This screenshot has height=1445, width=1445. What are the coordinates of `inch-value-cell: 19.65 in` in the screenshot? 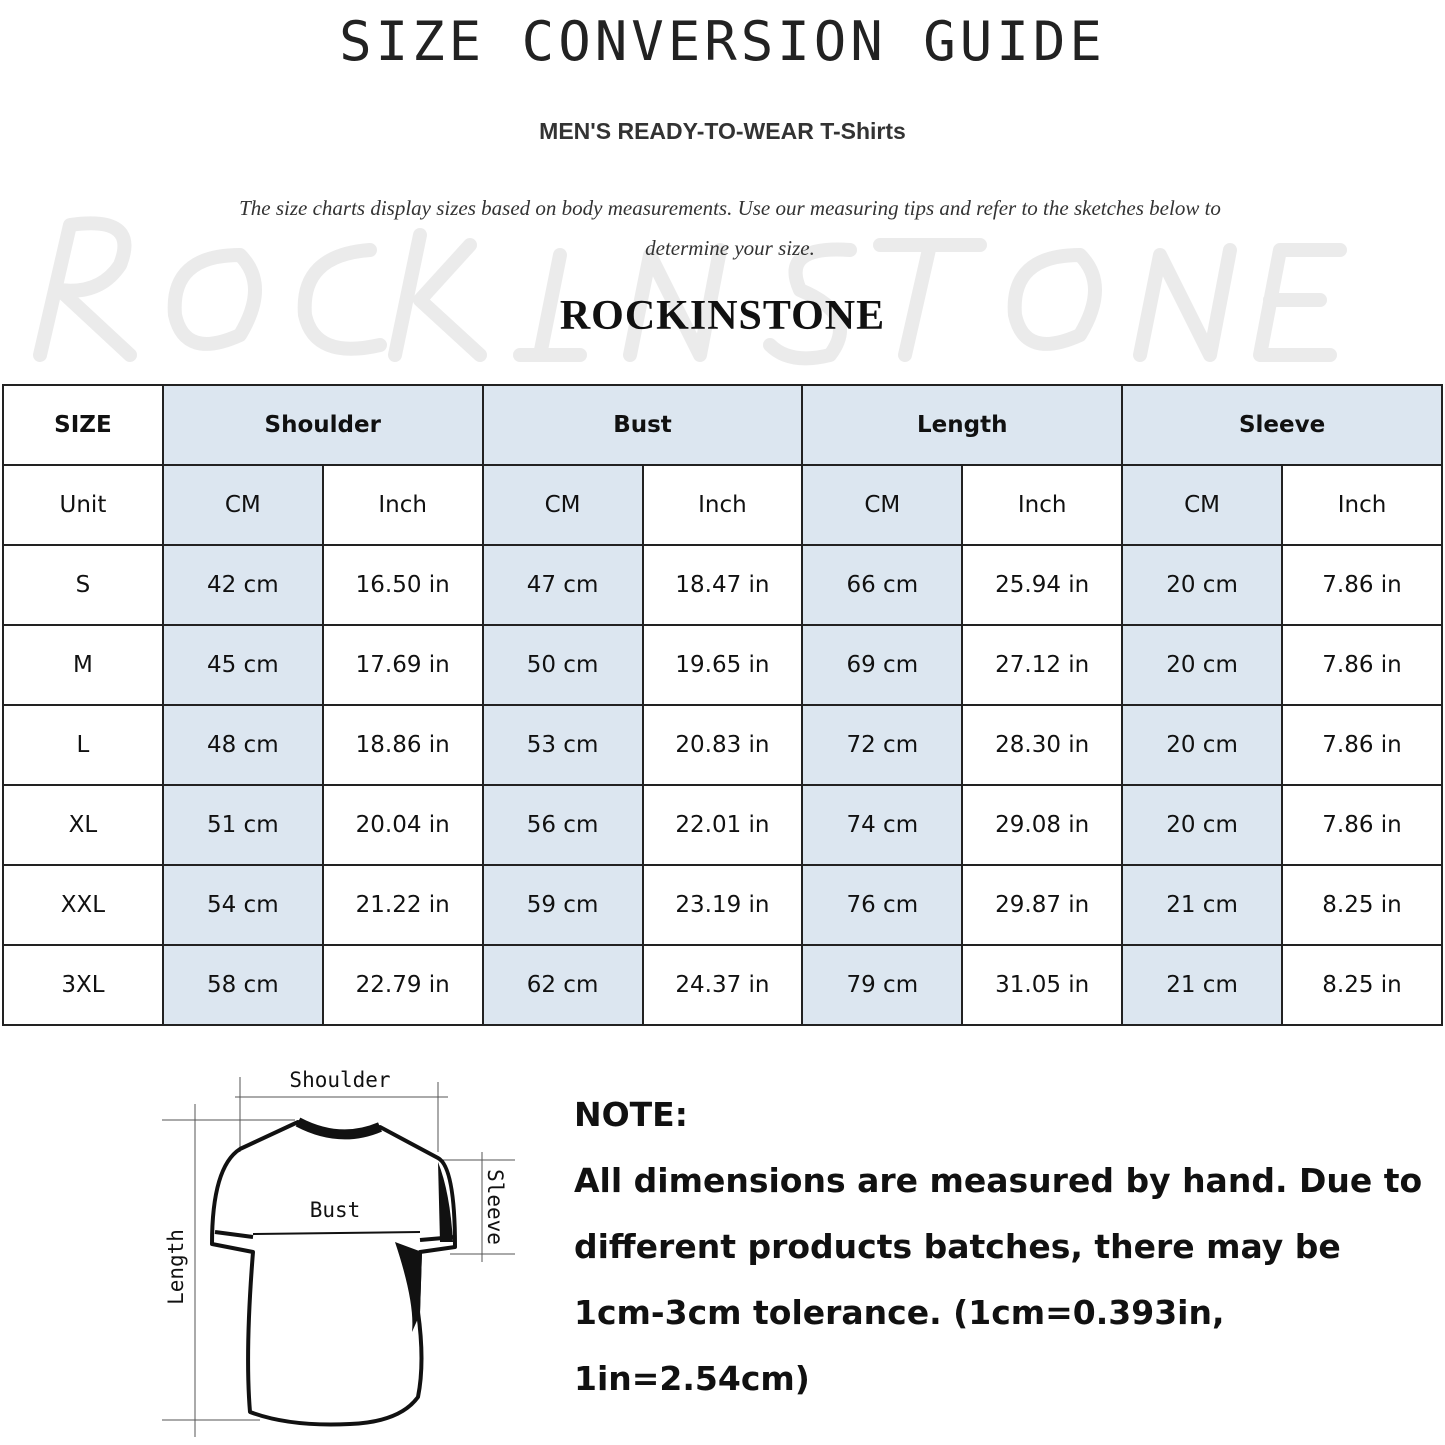 It's located at (722, 665).